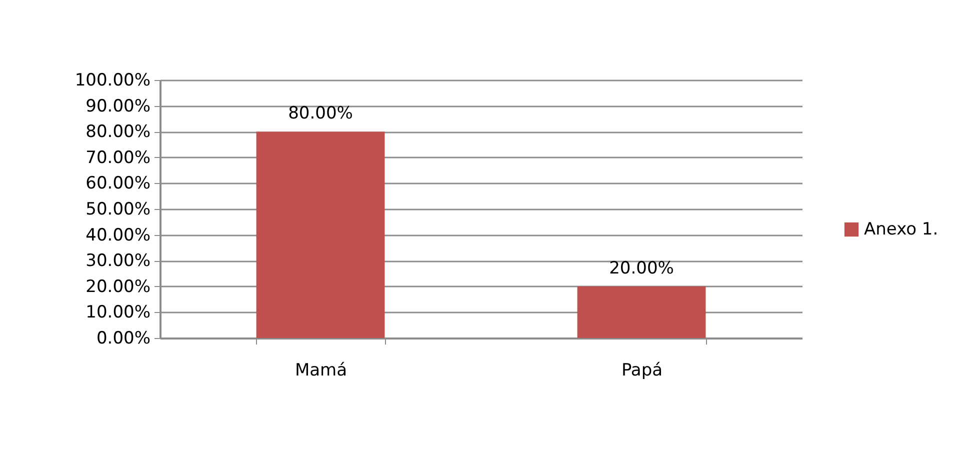 This screenshot has height=449, width=971. Describe the element at coordinates (321, 370) in the screenshot. I see `x-tick-label: Mamá` at that location.